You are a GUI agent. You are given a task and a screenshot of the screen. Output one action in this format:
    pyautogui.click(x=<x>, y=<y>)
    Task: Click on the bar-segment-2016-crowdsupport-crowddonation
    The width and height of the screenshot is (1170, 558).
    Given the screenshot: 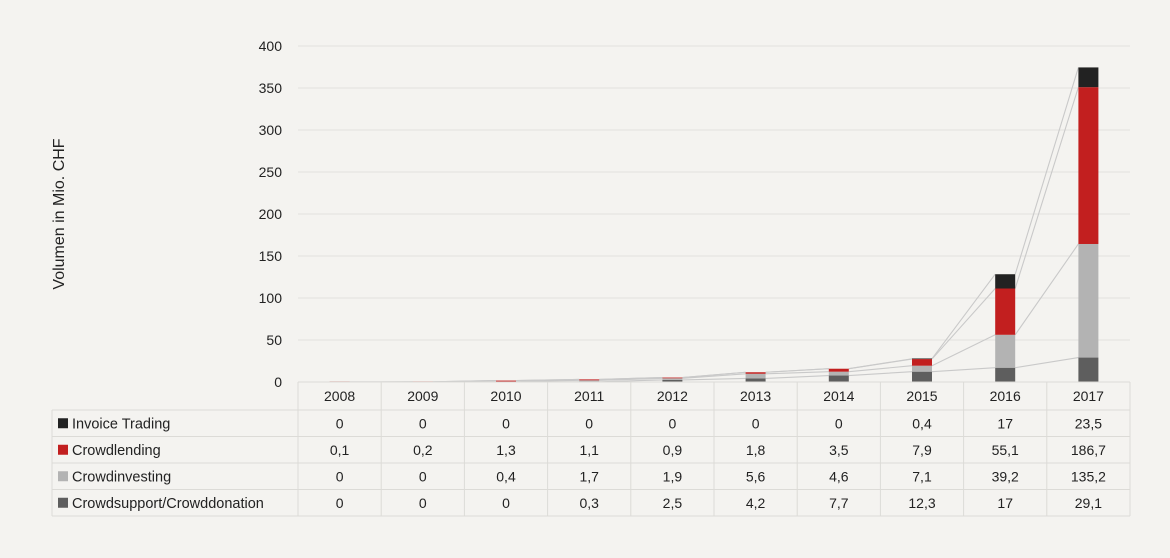 What is the action you would take?
    pyautogui.click(x=1005, y=374)
    